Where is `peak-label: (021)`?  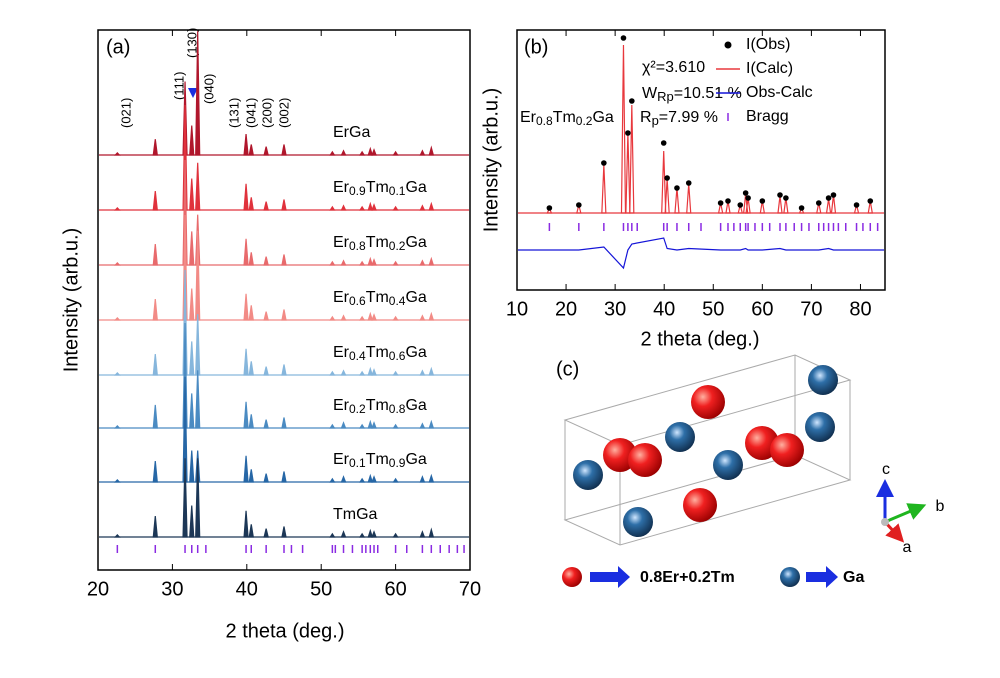
peak-label: (021) is located at coordinates (125, 113).